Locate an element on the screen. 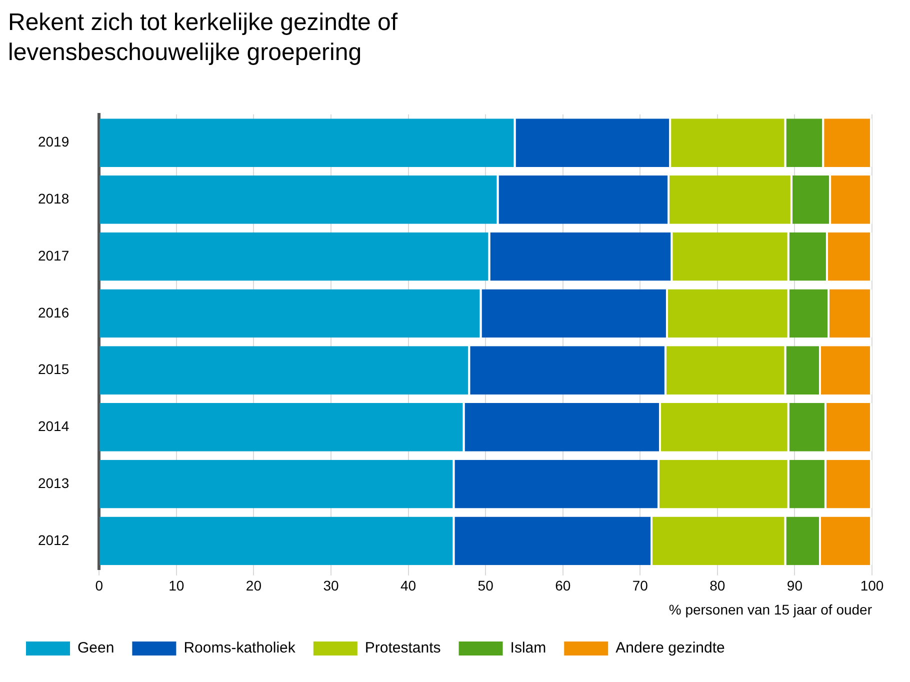 The height and width of the screenshot is (682, 910). y-tick-label: 2017 is located at coordinates (54, 255).